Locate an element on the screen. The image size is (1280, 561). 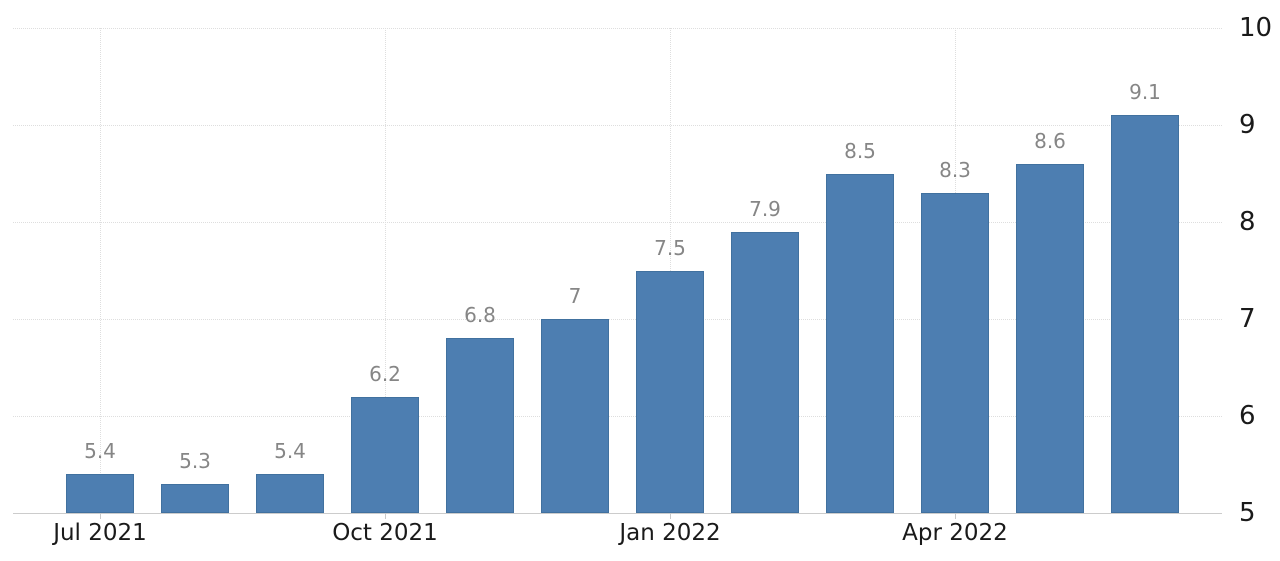
y-tick-label-8: 8 is located at coordinates (1247, 222).